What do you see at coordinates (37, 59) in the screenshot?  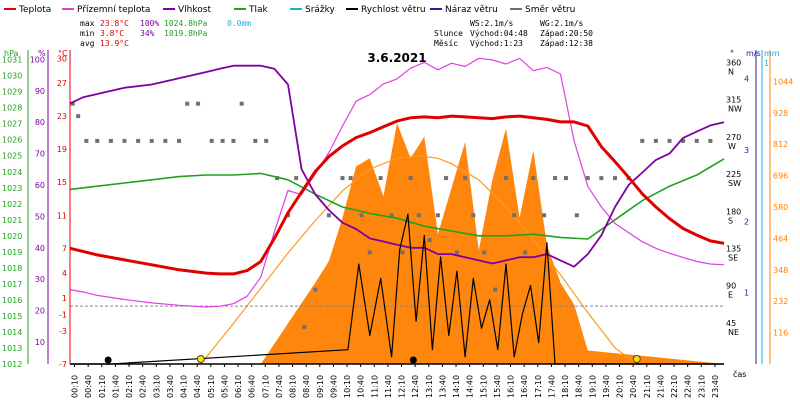 I see `pct-tick-label: 100` at bounding box center [37, 59].